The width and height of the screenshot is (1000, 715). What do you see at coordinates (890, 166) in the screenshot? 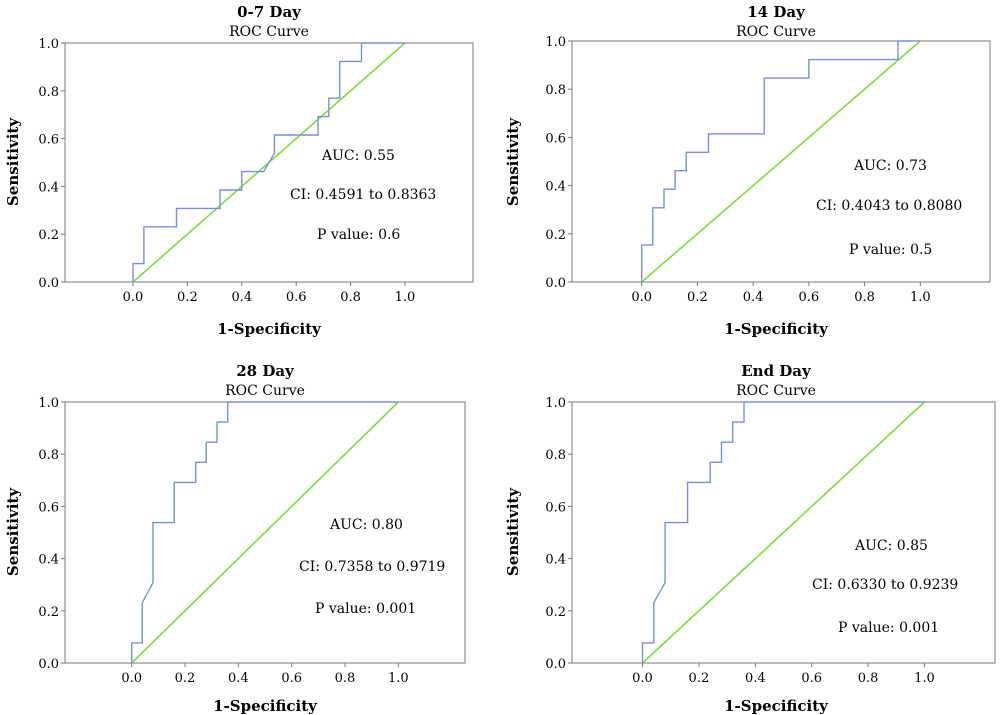
I see `auc-label: AUC: 0.73` at bounding box center [890, 166].